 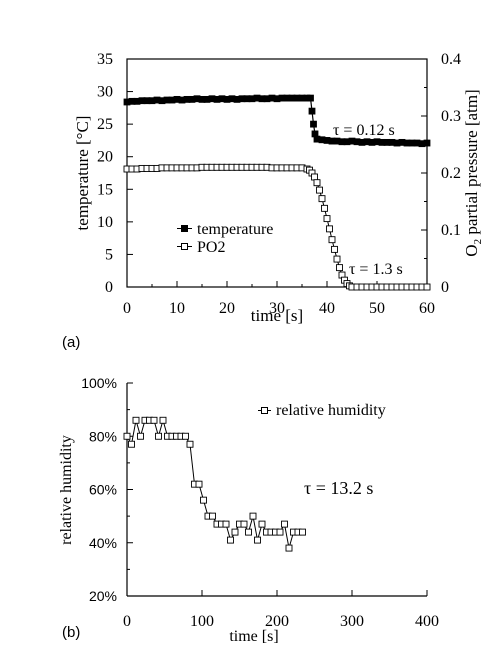 I want to click on panel-a-y2-tick-label: 0.3, so click(x=451, y=116).